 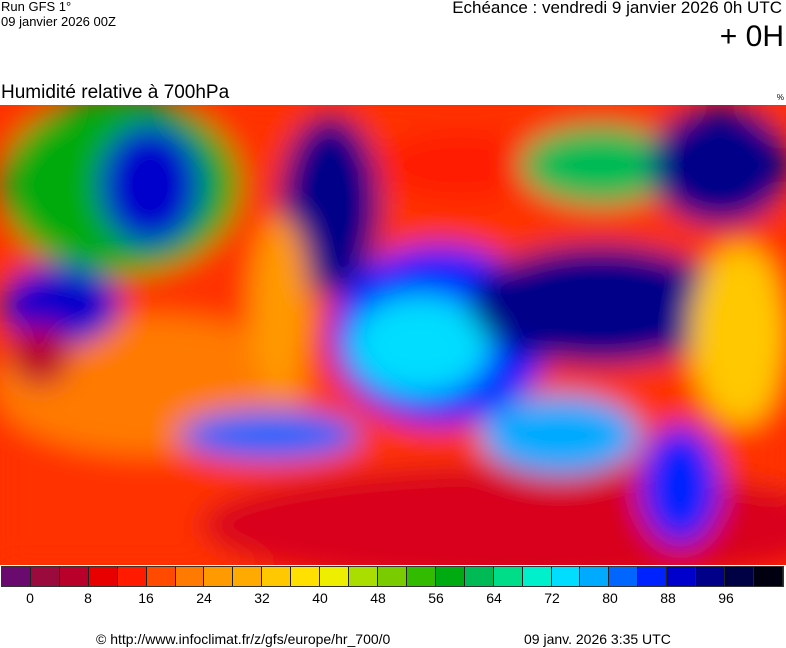 What do you see at coordinates (436, 598) in the screenshot?
I see `tick-label: 56` at bounding box center [436, 598].